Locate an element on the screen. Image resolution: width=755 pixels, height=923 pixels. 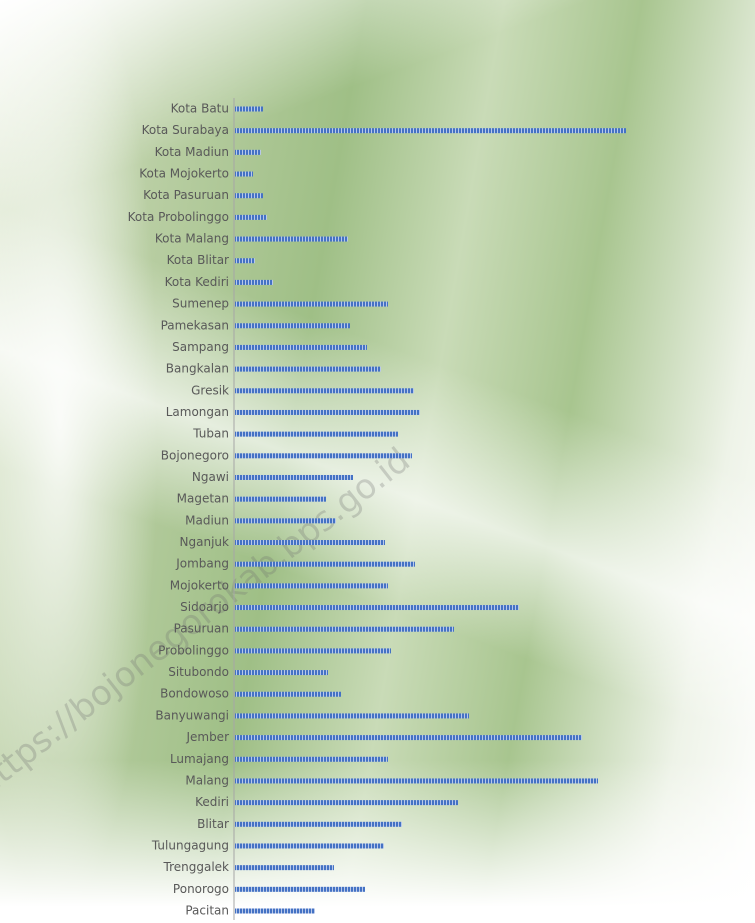
y-tick-label: Malang is located at coordinates (207, 780).